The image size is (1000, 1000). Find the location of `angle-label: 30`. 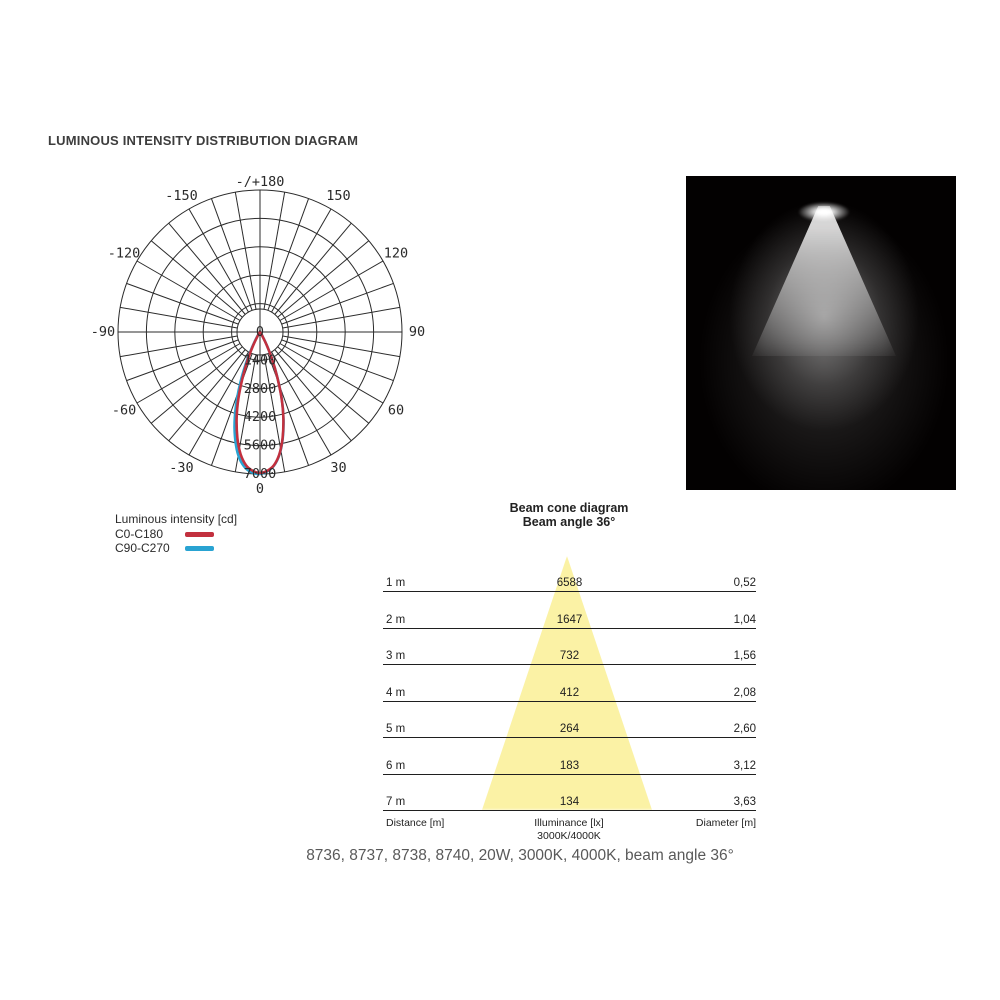

angle-label: 30 is located at coordinates (338, 468).